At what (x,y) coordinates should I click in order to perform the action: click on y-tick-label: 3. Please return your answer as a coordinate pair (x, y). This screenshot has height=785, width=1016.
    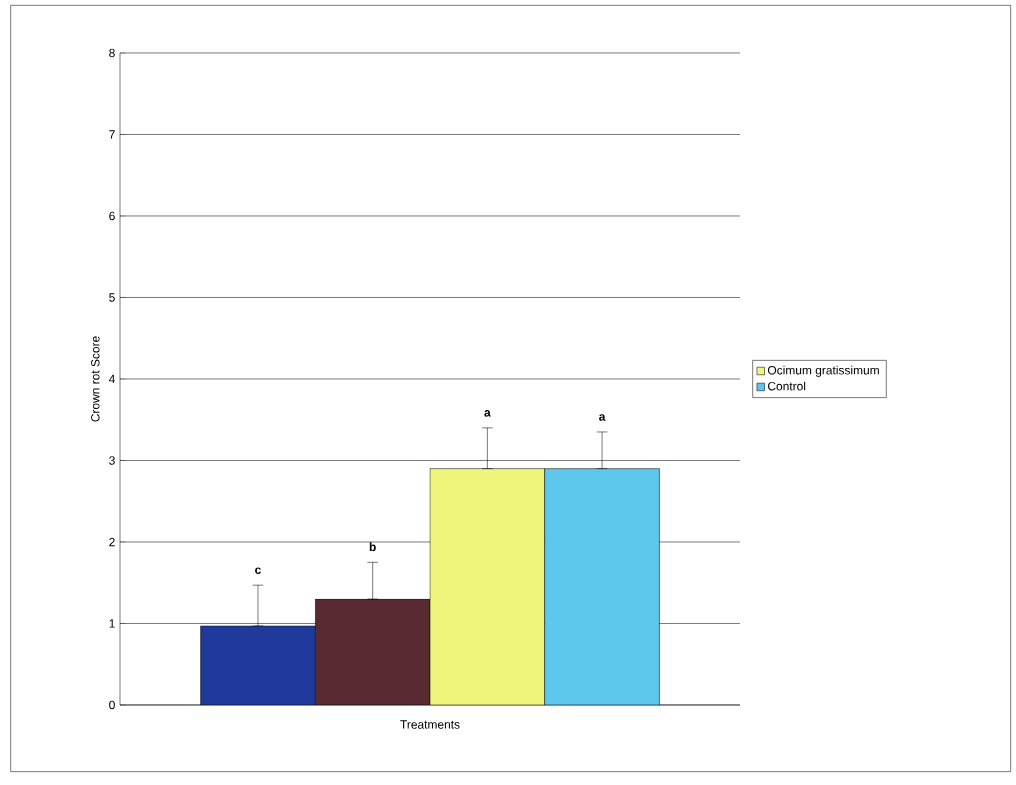
    Looking at the image, I should click on (112, 460).